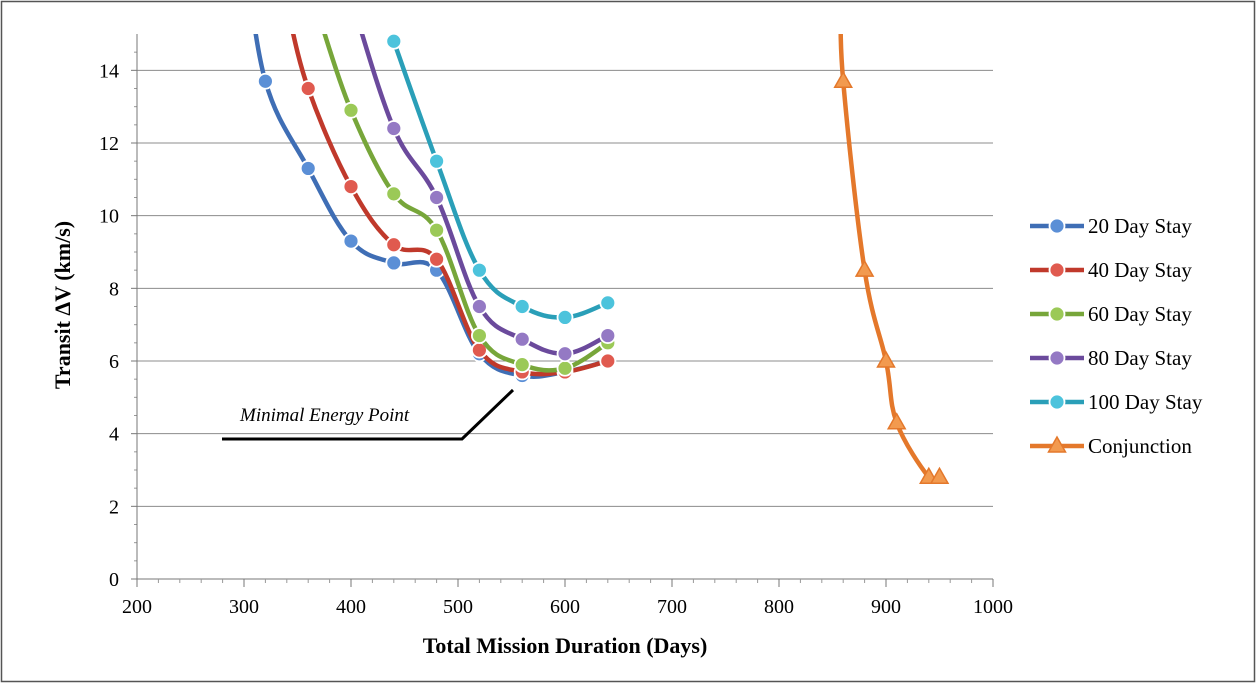 The image size is (1256, 683). What do you see at coordinates (109, 217) in the screenshot?
I see `y-tick-label: 10` at bounding box center [109, 217].